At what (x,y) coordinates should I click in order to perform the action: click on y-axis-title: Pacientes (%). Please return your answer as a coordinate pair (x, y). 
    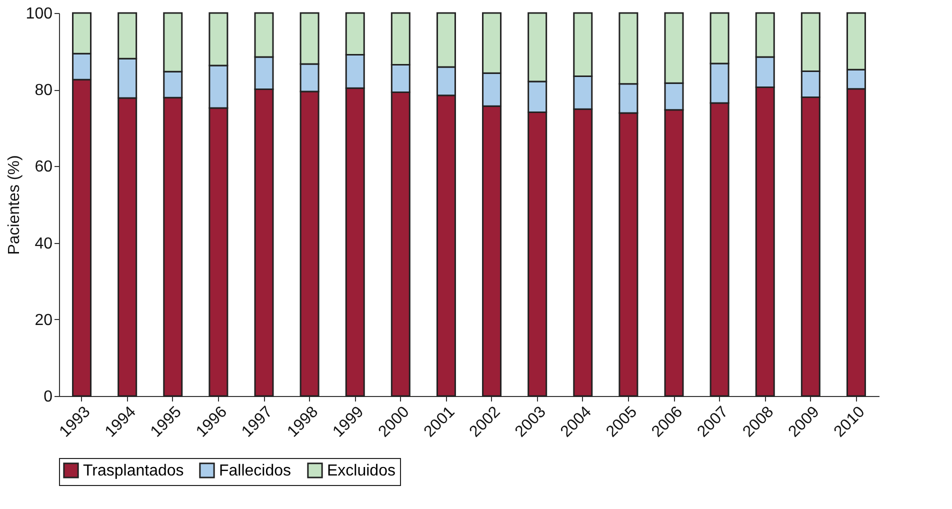
    Looking at the image, I should click on (14, 205).